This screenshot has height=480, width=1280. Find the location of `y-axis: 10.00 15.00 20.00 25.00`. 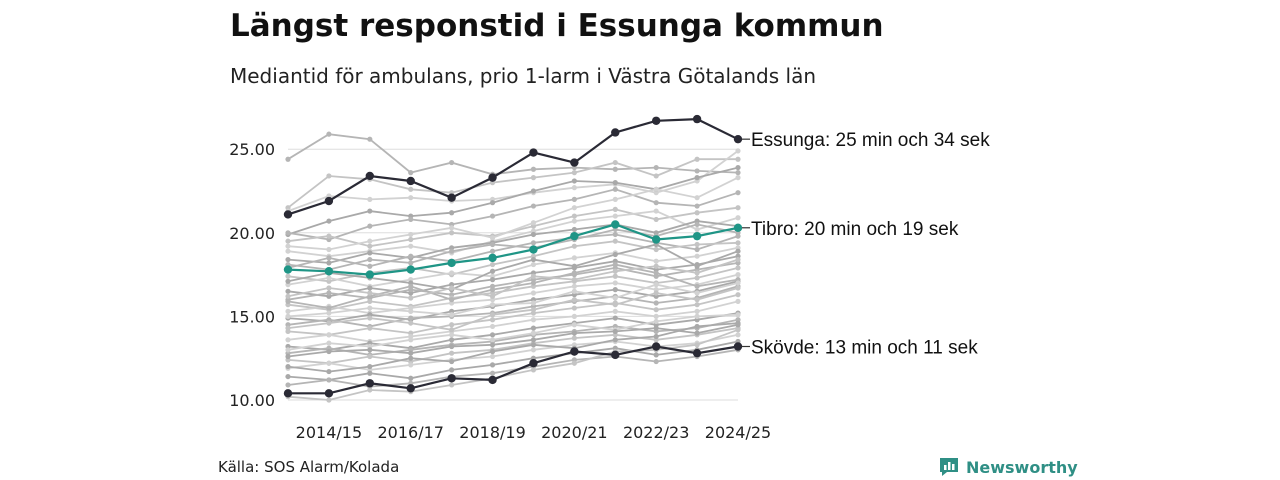

y-axis: 10.00 15.00 20.00 25.00 is located at coordinates (252, 275).